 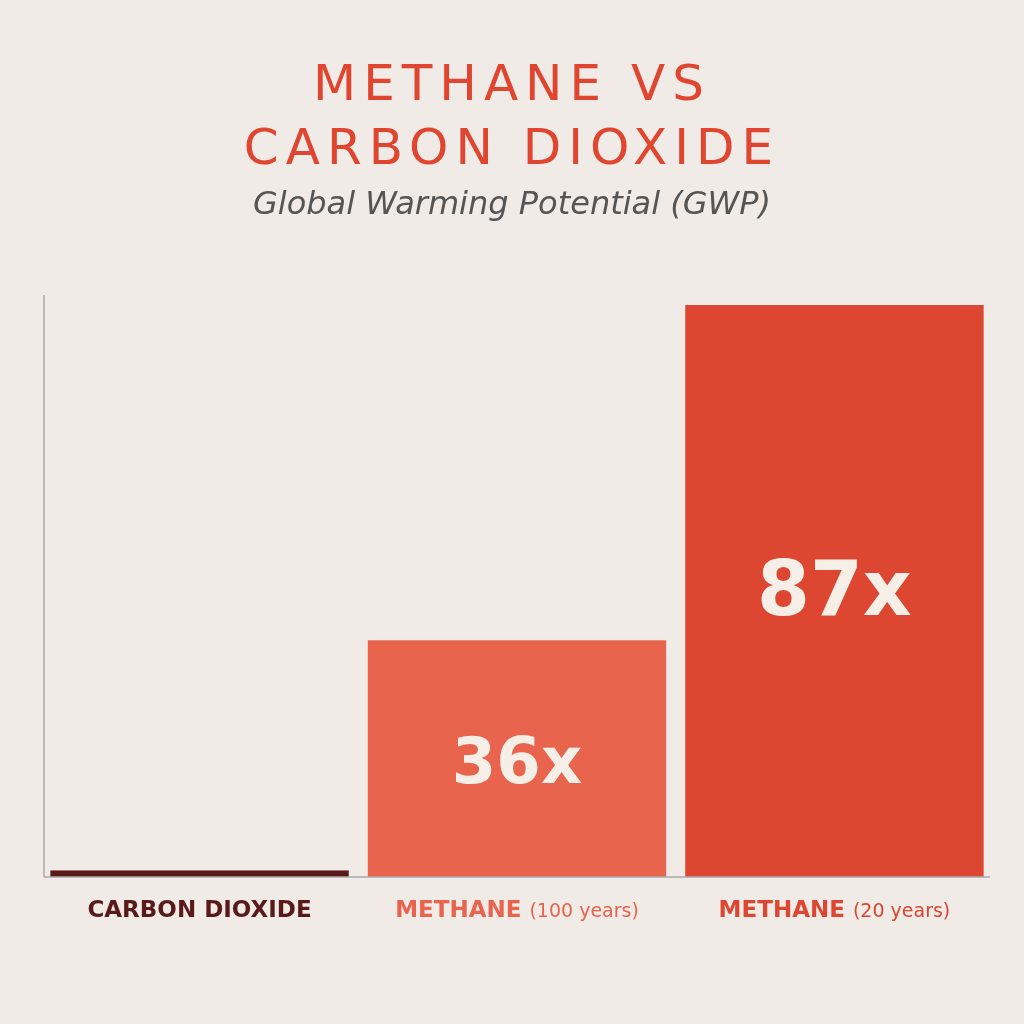 What do you see at coordinates (834, 909) in the screenshot?
I see `x-tick-label: METHANE (20 years)` at bounding box center [834, 909].